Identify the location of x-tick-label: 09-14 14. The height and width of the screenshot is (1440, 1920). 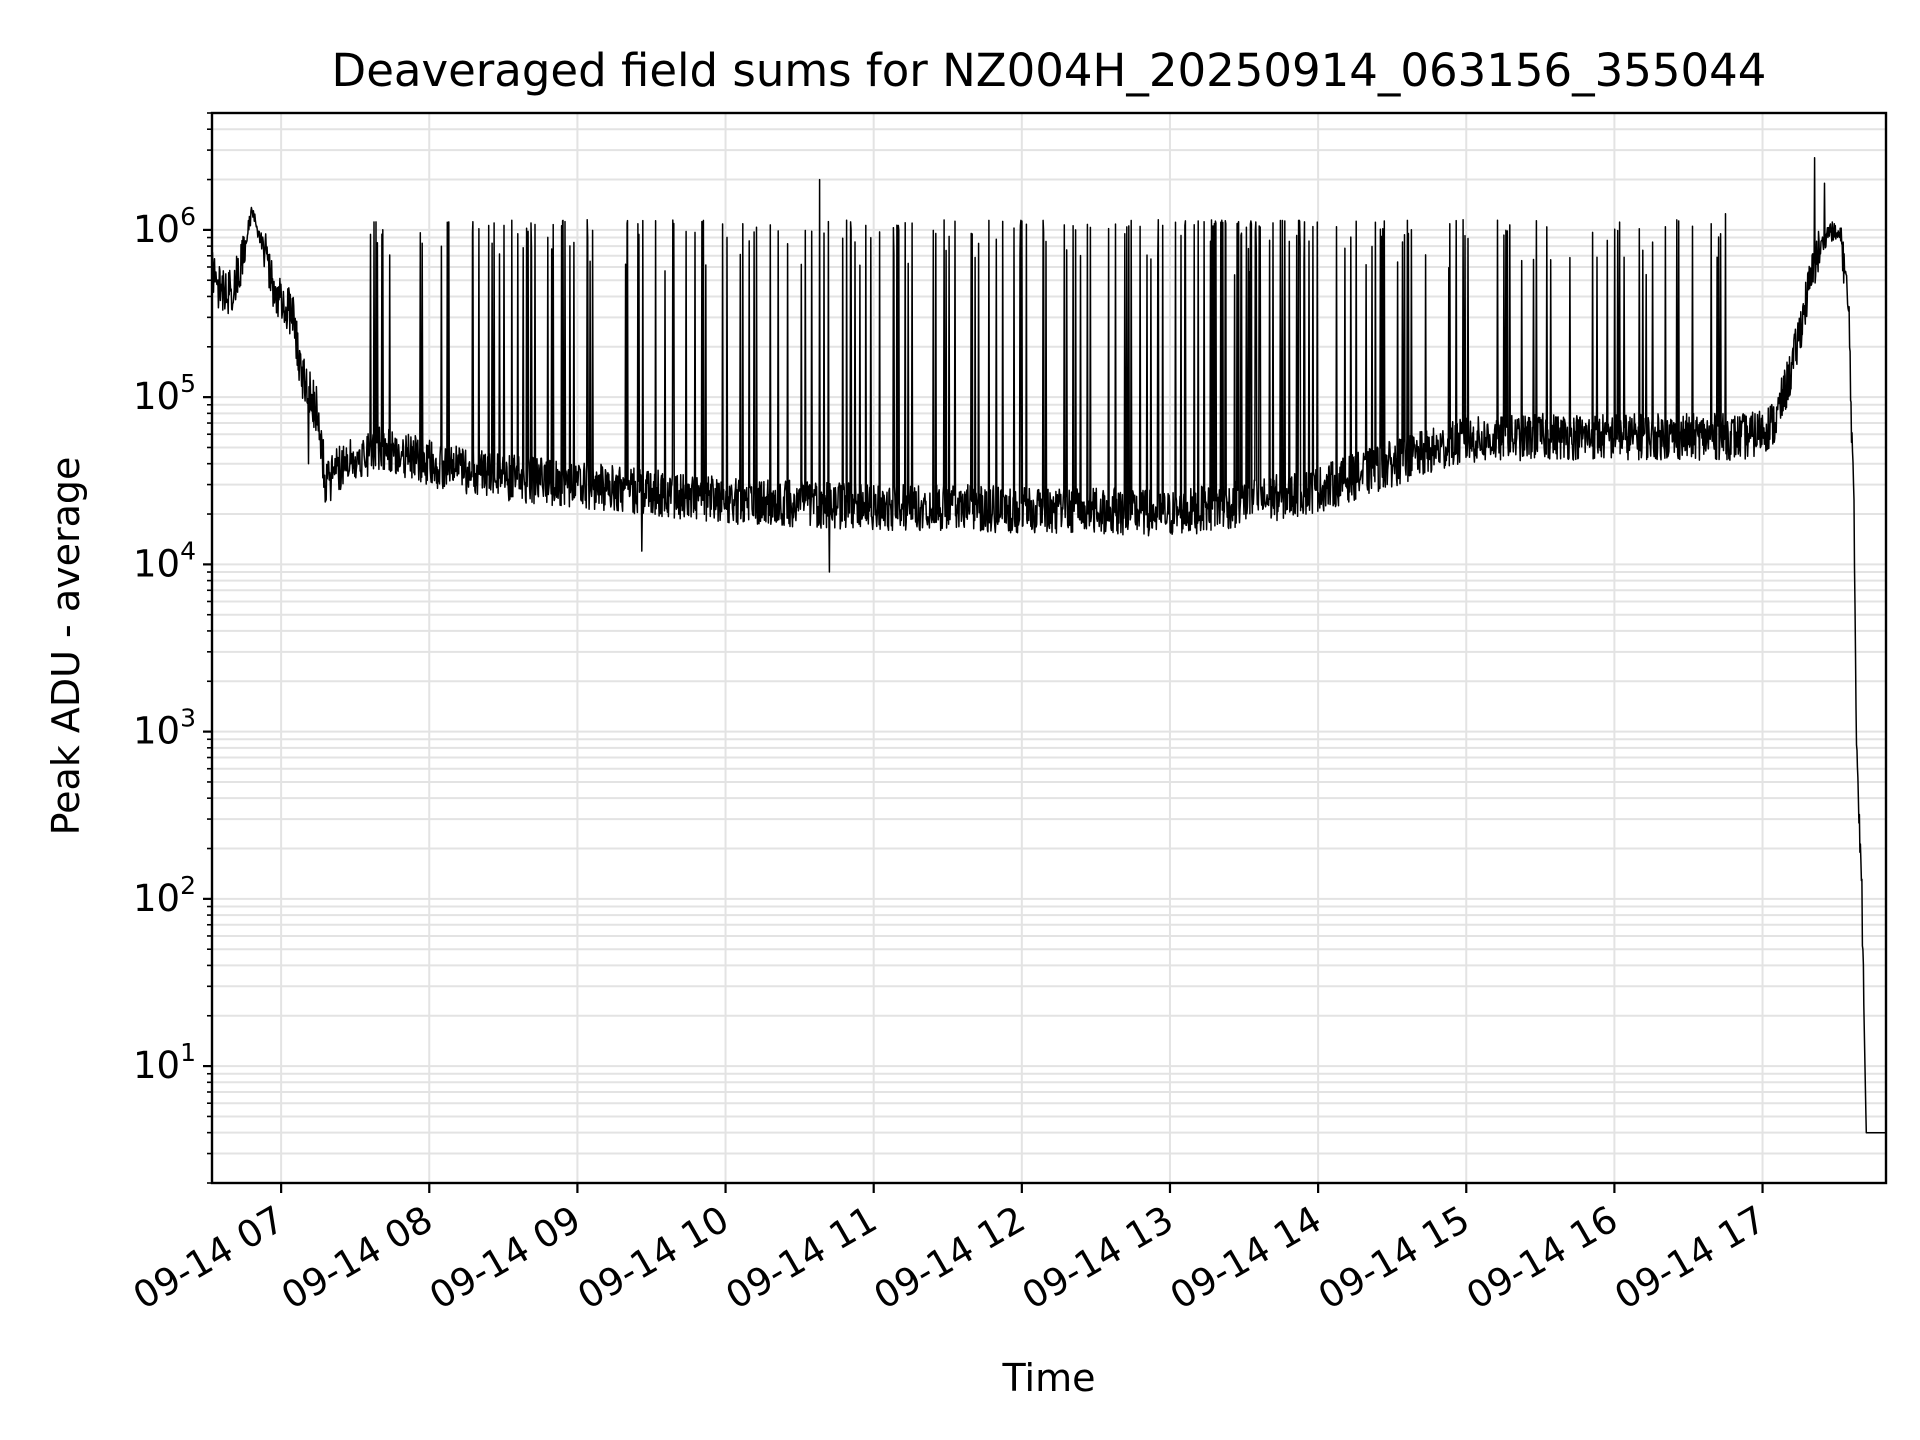
(1246, 1258).